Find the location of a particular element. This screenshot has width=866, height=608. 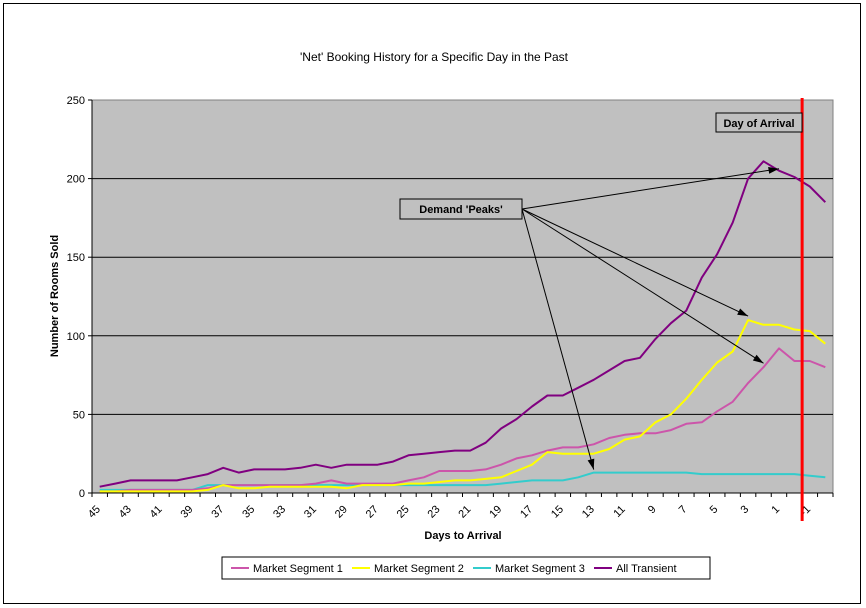

x-tick-label: 29 is located at coordinates (341, 511).